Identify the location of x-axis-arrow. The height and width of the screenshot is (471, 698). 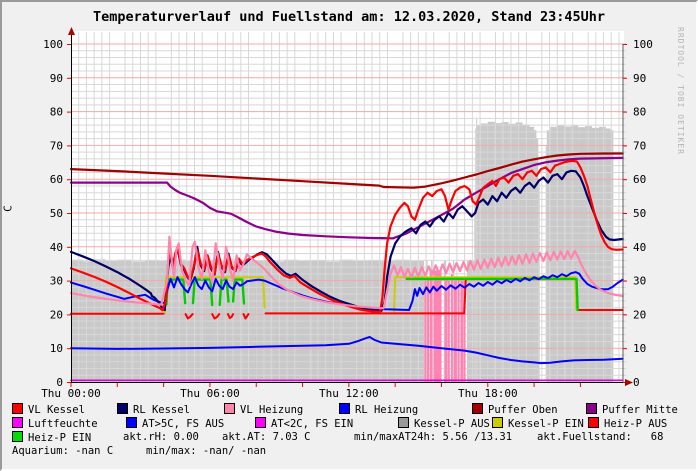
(629, 382).